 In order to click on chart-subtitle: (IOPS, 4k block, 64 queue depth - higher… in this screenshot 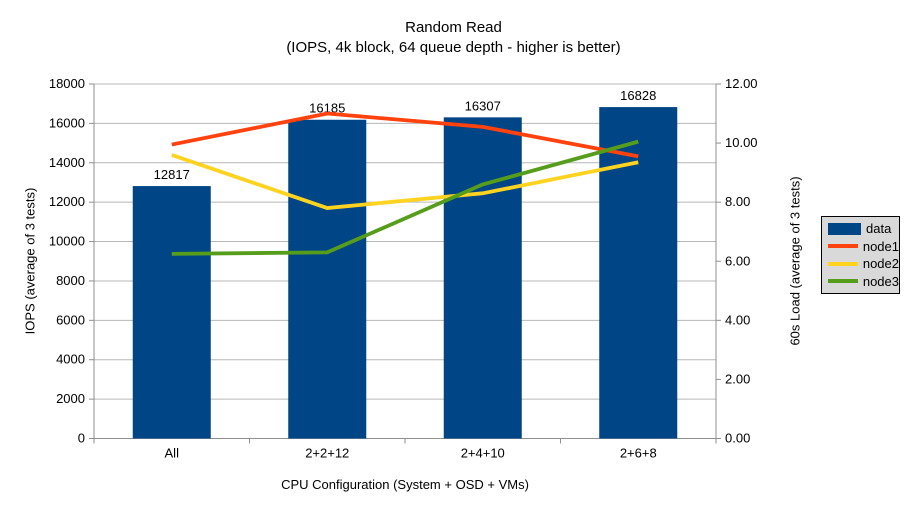, I will do `click(453, 47)`.